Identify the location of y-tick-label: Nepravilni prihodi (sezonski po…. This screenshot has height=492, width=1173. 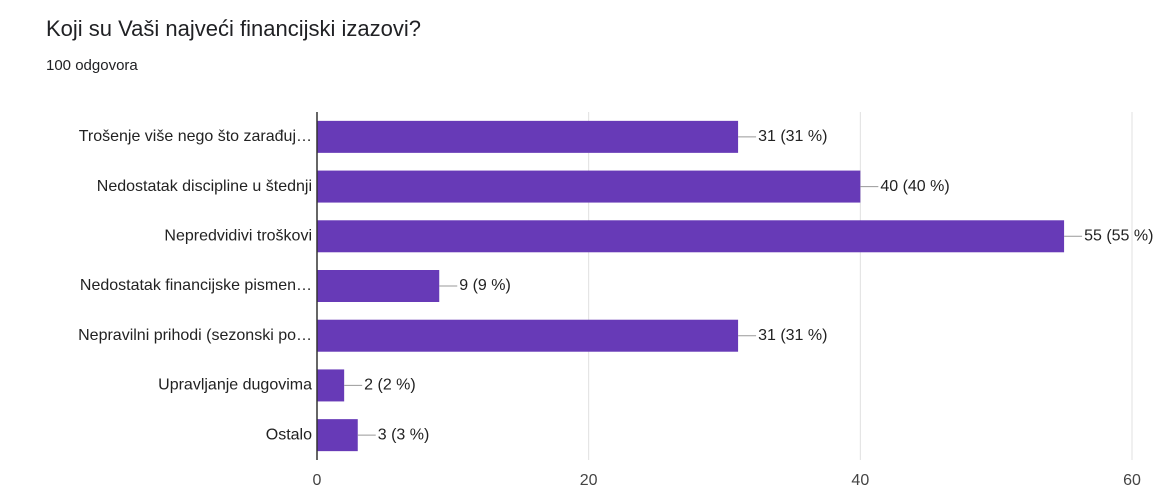
(195, 335).